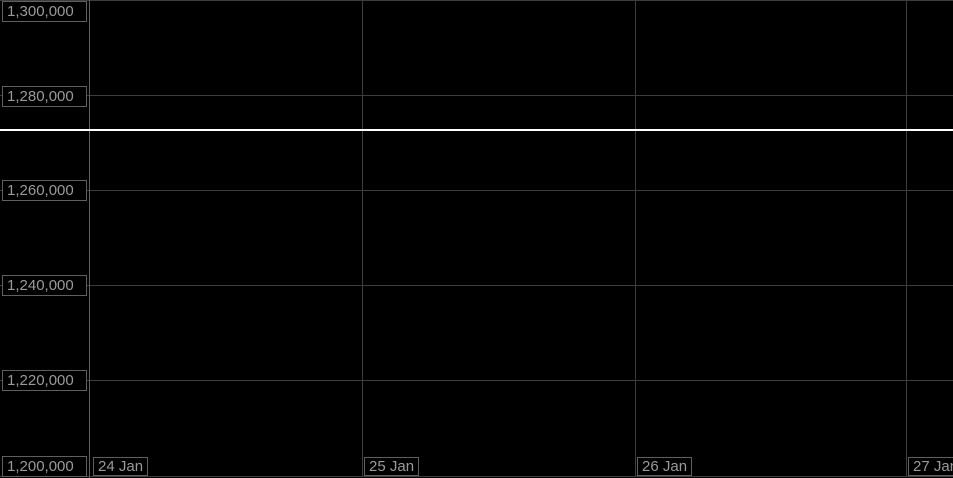 Image resolution: width=953 pixels, height=478 pixels. I want to click on y-tick-label: 1,200,000, so click(44, 466).